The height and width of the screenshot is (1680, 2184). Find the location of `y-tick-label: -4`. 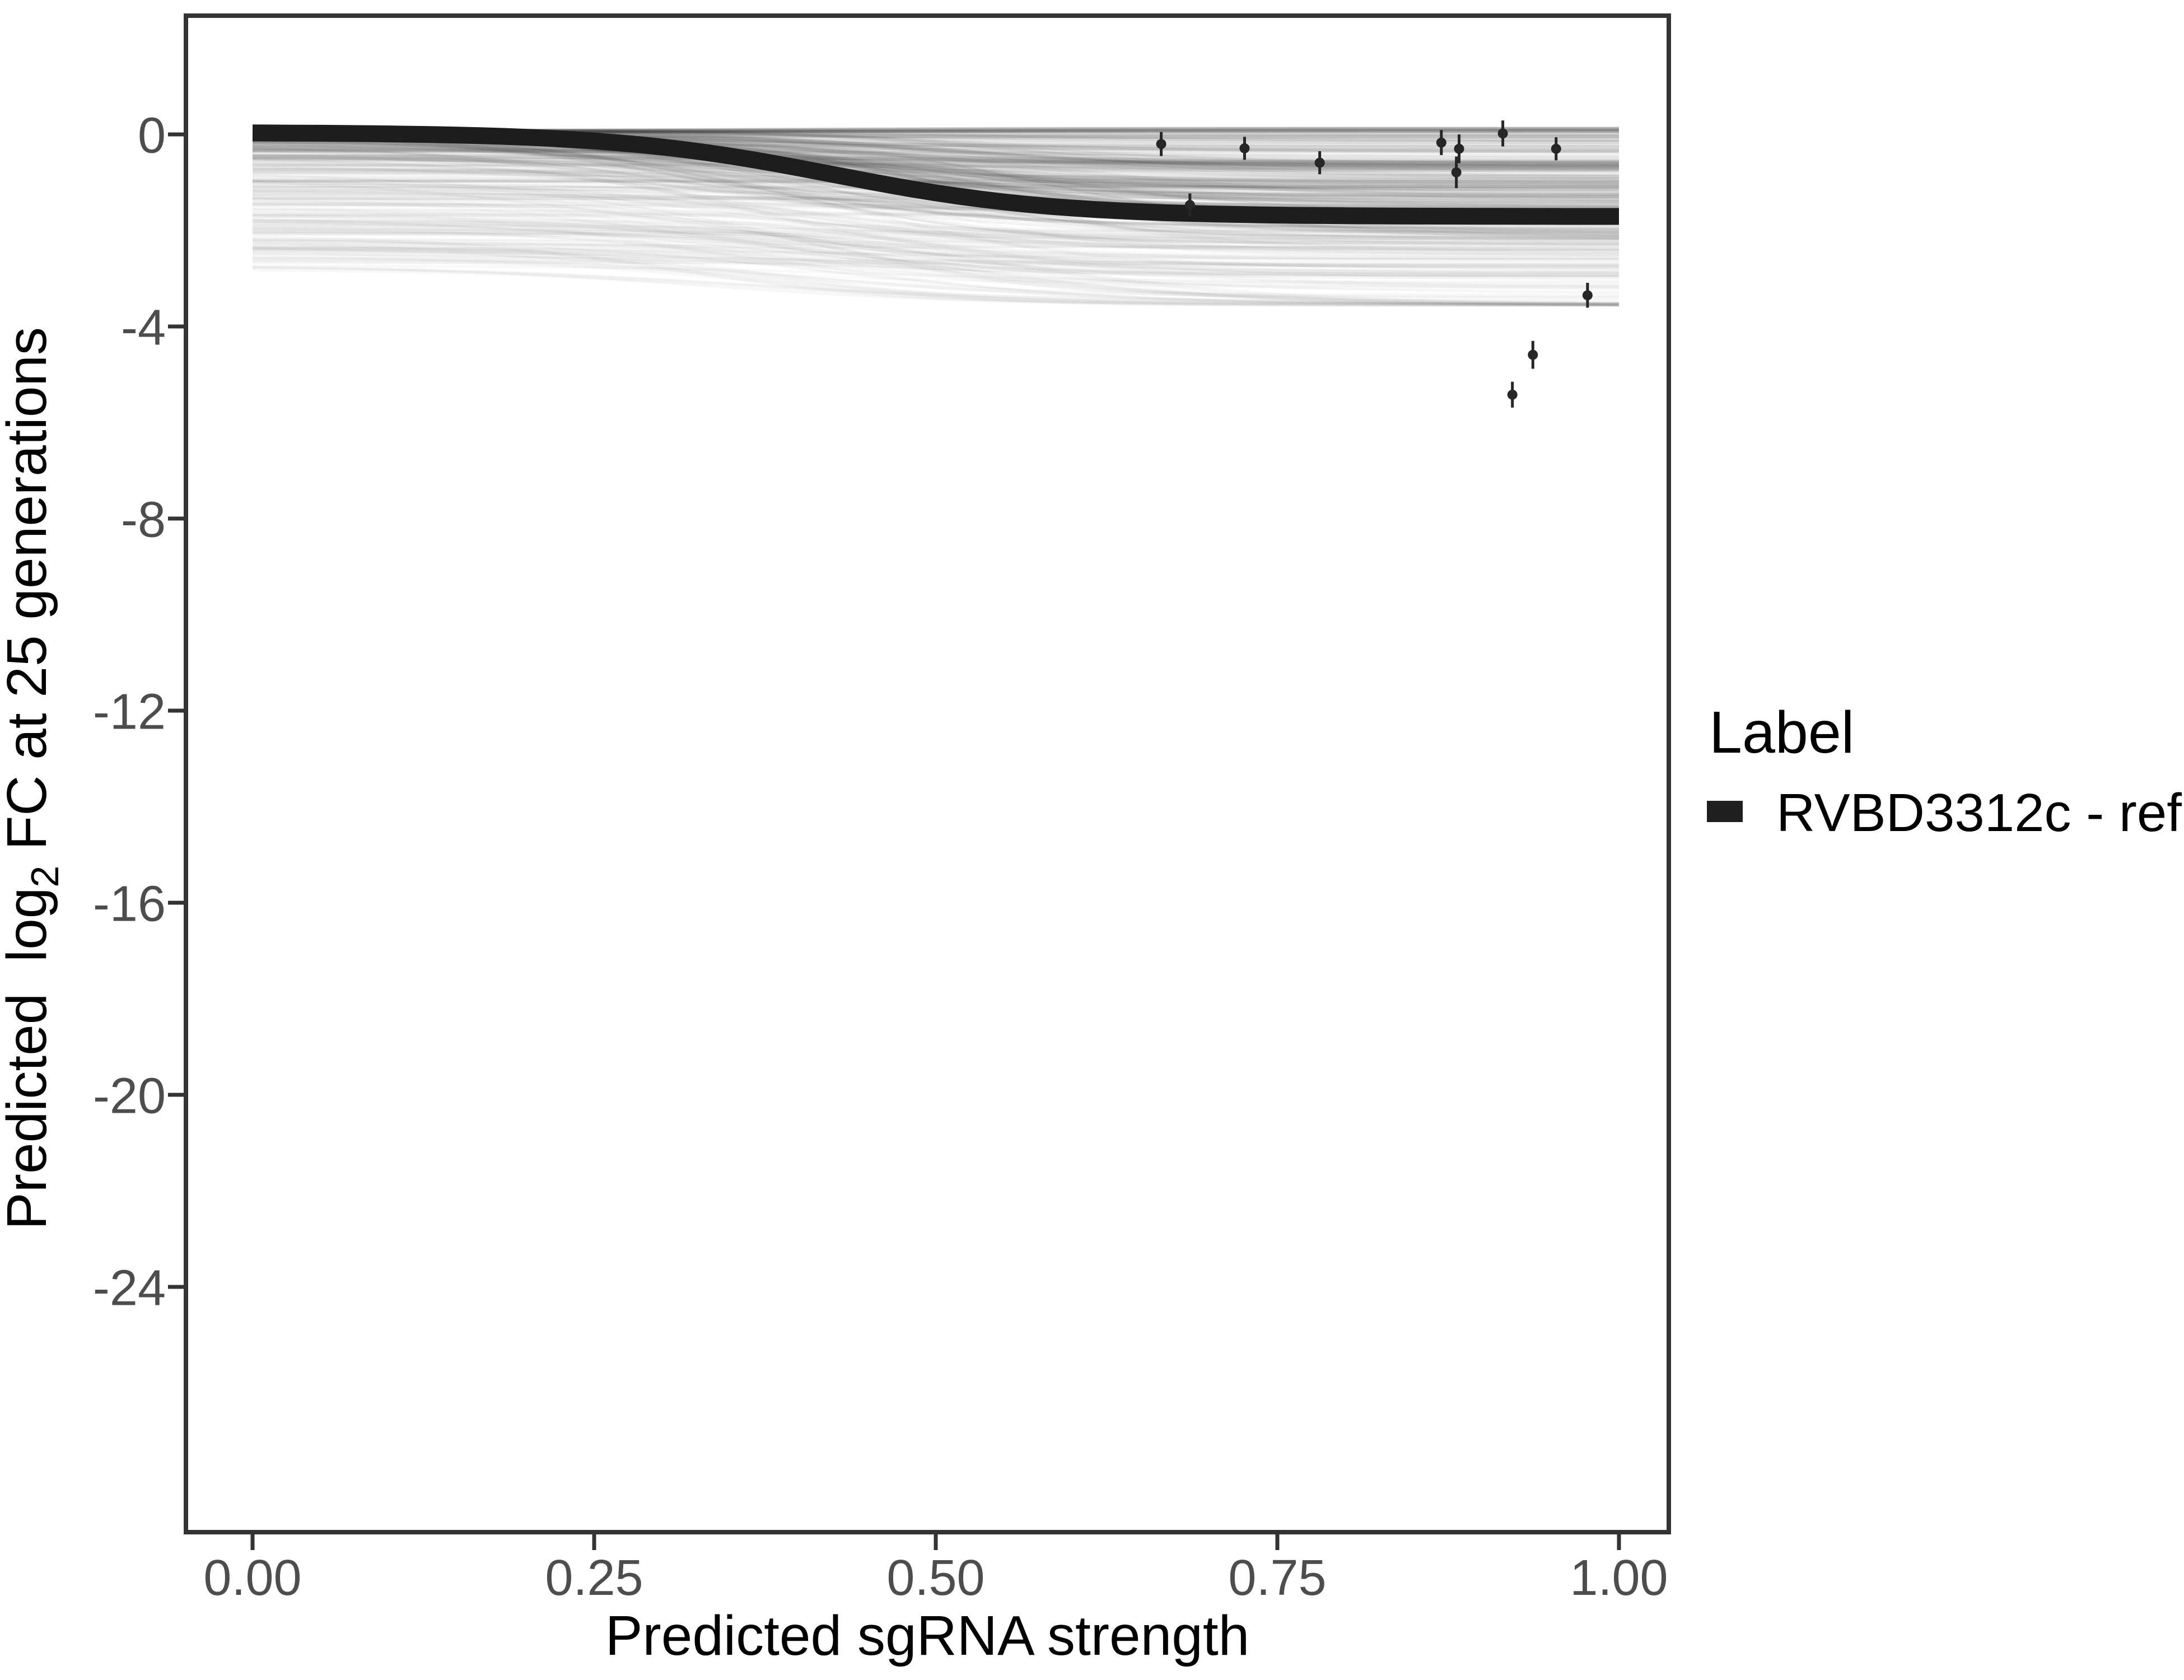

y-tick-label: -4 is located at coordinates (143, 328).